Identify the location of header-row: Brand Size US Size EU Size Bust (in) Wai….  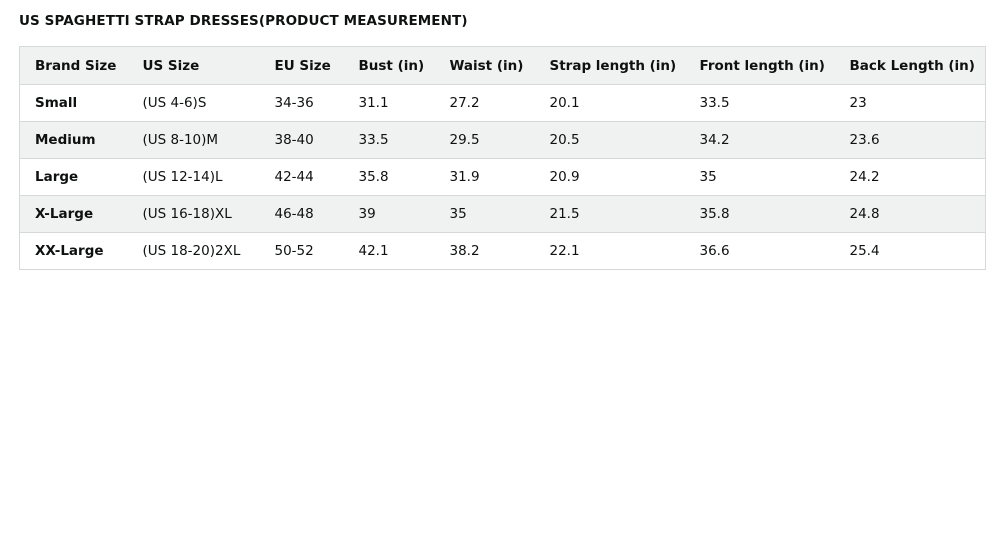
(502, 65).